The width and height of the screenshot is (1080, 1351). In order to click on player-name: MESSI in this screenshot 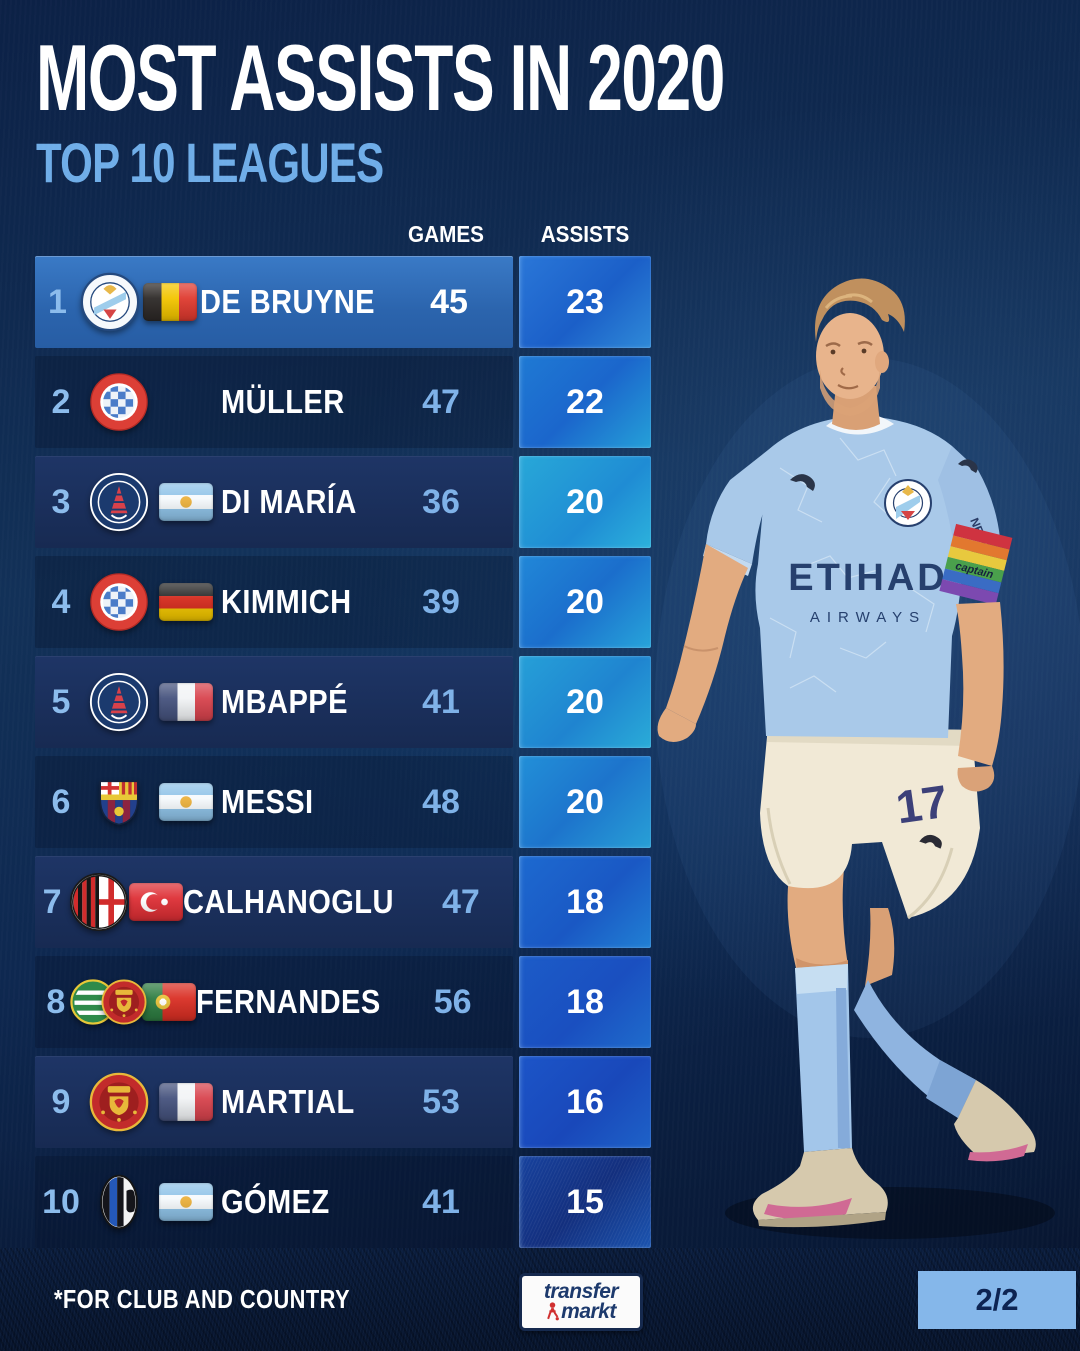, I will do `click(267, 801)`.